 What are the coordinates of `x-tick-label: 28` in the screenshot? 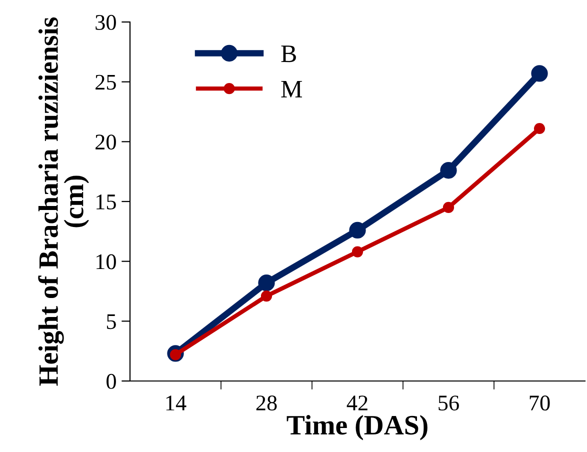 It's located at (266, 403).